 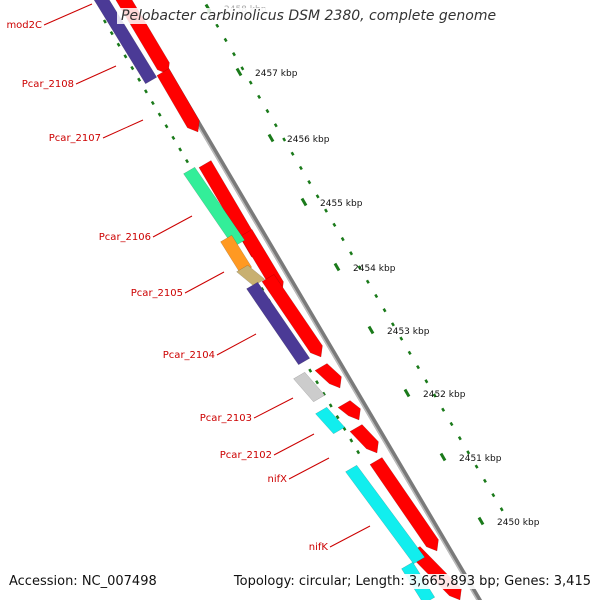 What do you see at coordinates (226, 418) in the screenshot?
I see `gene-label: Pcar_2103` at bounding box center [226, 418].